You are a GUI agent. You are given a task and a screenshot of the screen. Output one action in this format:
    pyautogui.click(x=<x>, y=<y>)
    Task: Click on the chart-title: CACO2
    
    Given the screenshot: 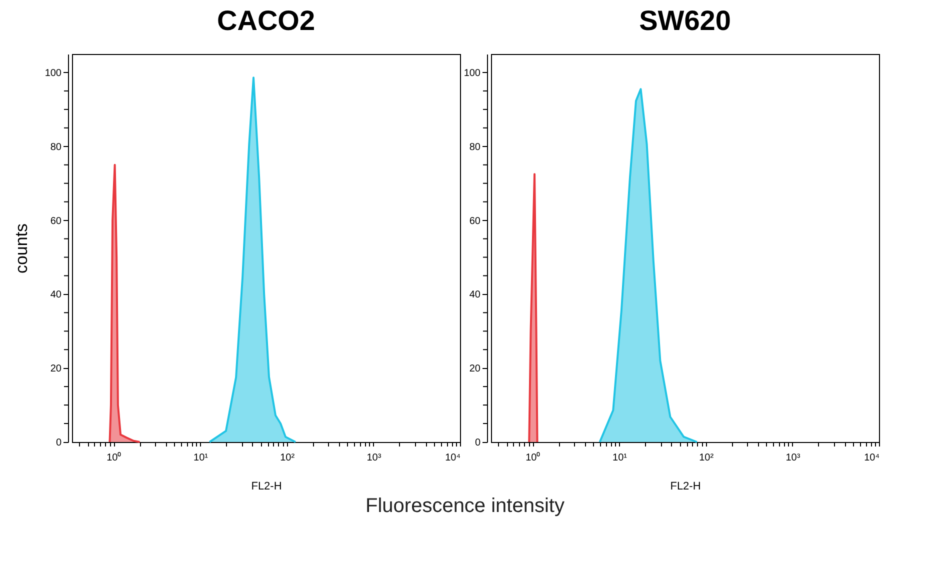 What is the action you would take?
    pyautogui.click(x=266, y=20)
    